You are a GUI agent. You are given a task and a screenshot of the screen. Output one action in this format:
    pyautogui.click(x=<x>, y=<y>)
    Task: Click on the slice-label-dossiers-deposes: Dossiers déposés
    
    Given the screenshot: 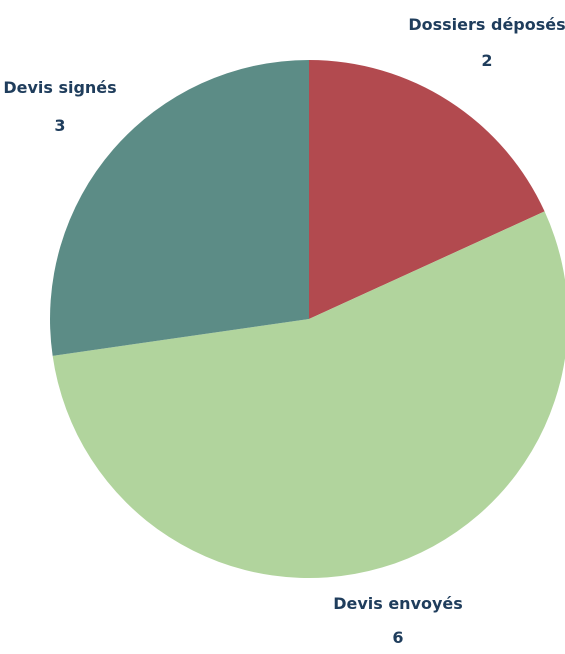 What is the action you would take?
    pyautogui.click(x=486, y=24)
    